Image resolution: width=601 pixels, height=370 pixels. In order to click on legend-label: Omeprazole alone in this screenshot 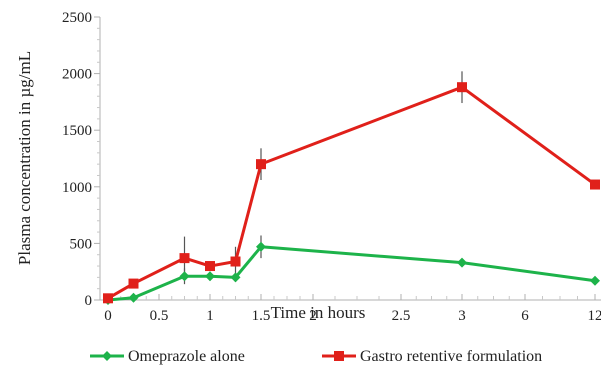, I will do `click(186, 356)`.